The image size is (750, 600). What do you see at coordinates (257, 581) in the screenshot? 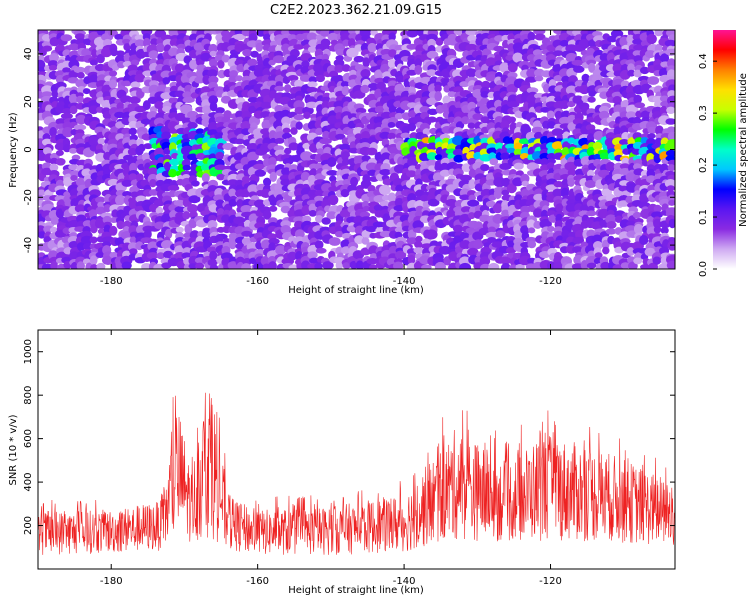
I see `x-tick-label: -160` at bounding box center [257, 581].